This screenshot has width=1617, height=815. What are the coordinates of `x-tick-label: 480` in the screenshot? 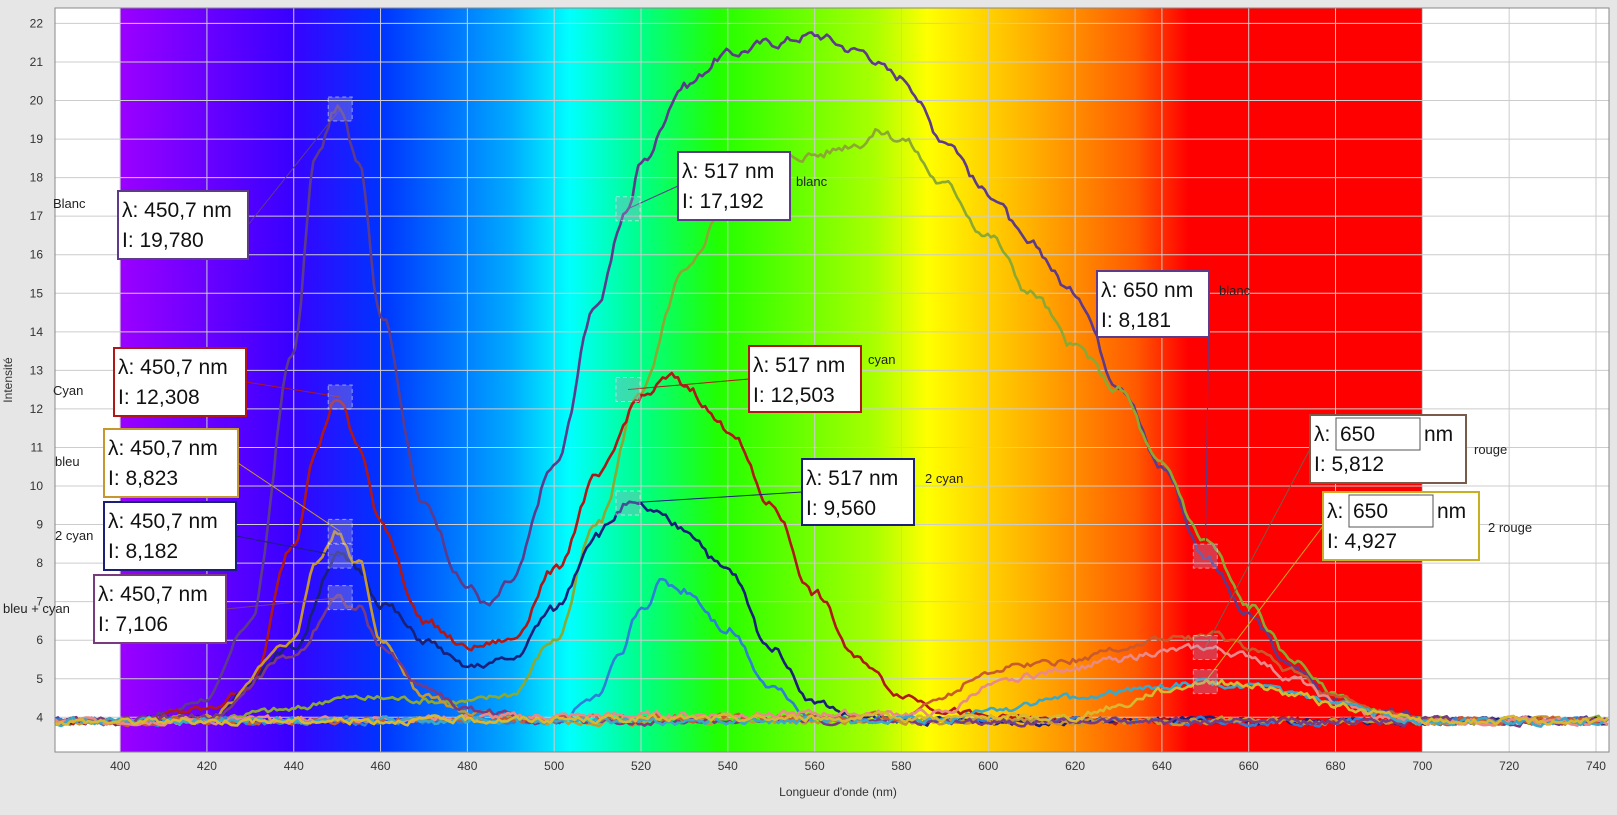 It's located at (467, 766).